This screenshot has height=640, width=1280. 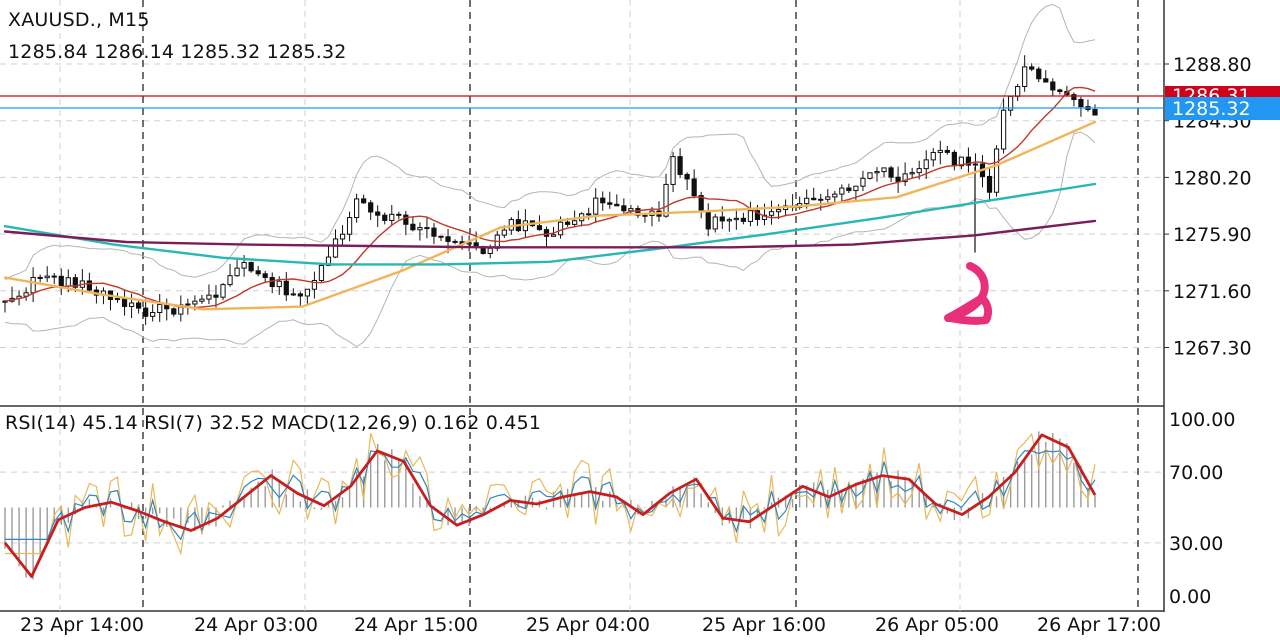 I want to click on time-tick-label: 25 Apr 16:00, so click(x=764, y=625).